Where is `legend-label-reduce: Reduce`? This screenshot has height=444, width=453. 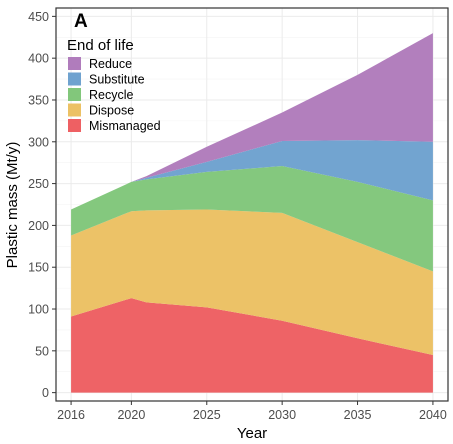
legend-label-reduce: Reduce is located at coordinates (110, 64).